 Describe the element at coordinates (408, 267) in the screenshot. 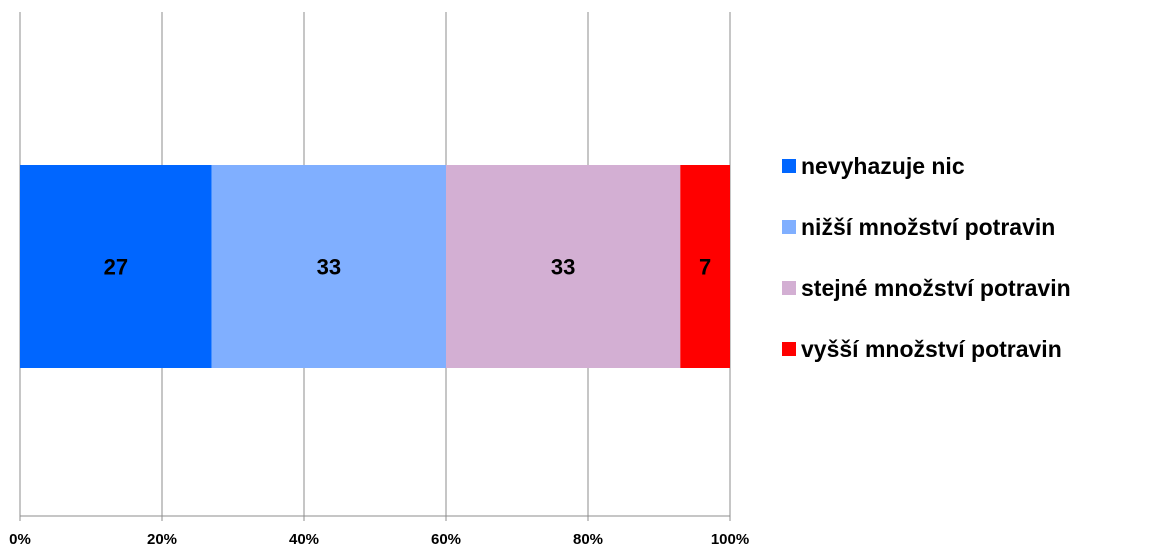

I see `data-labels: 27 33 33 7` at that location.